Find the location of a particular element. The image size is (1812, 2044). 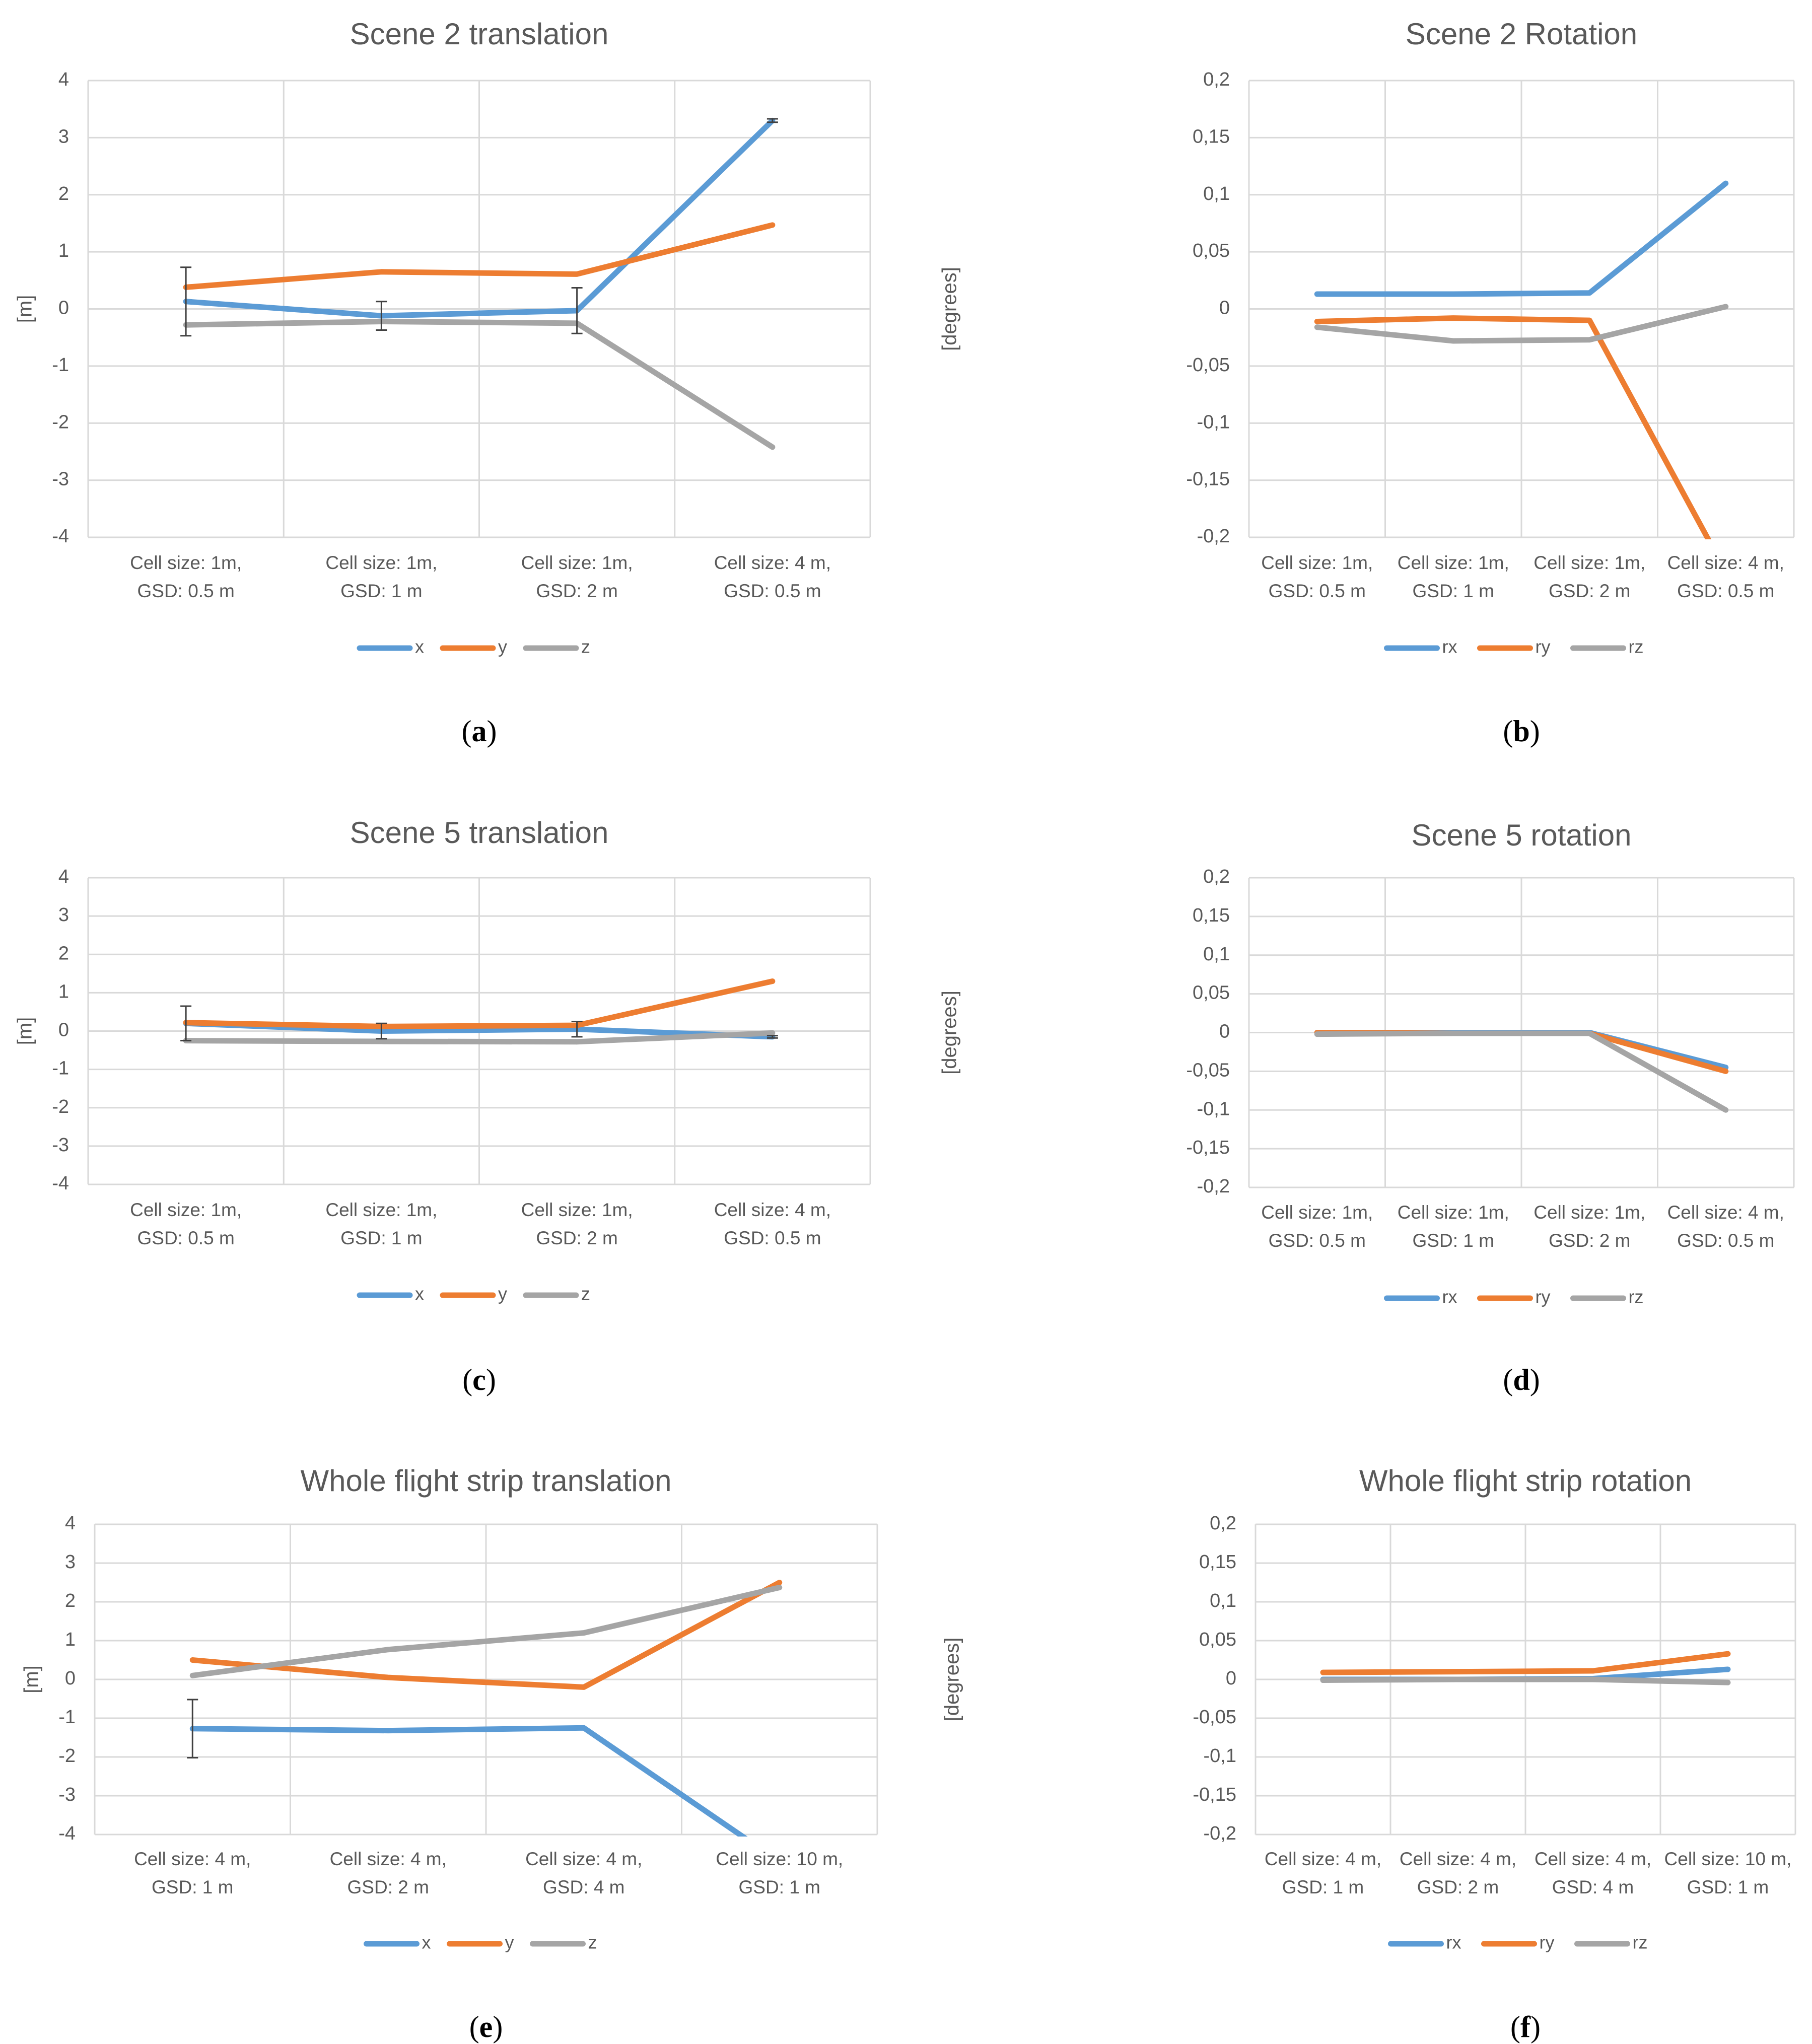

series-line-rz is located at coordinates (1521, 324).